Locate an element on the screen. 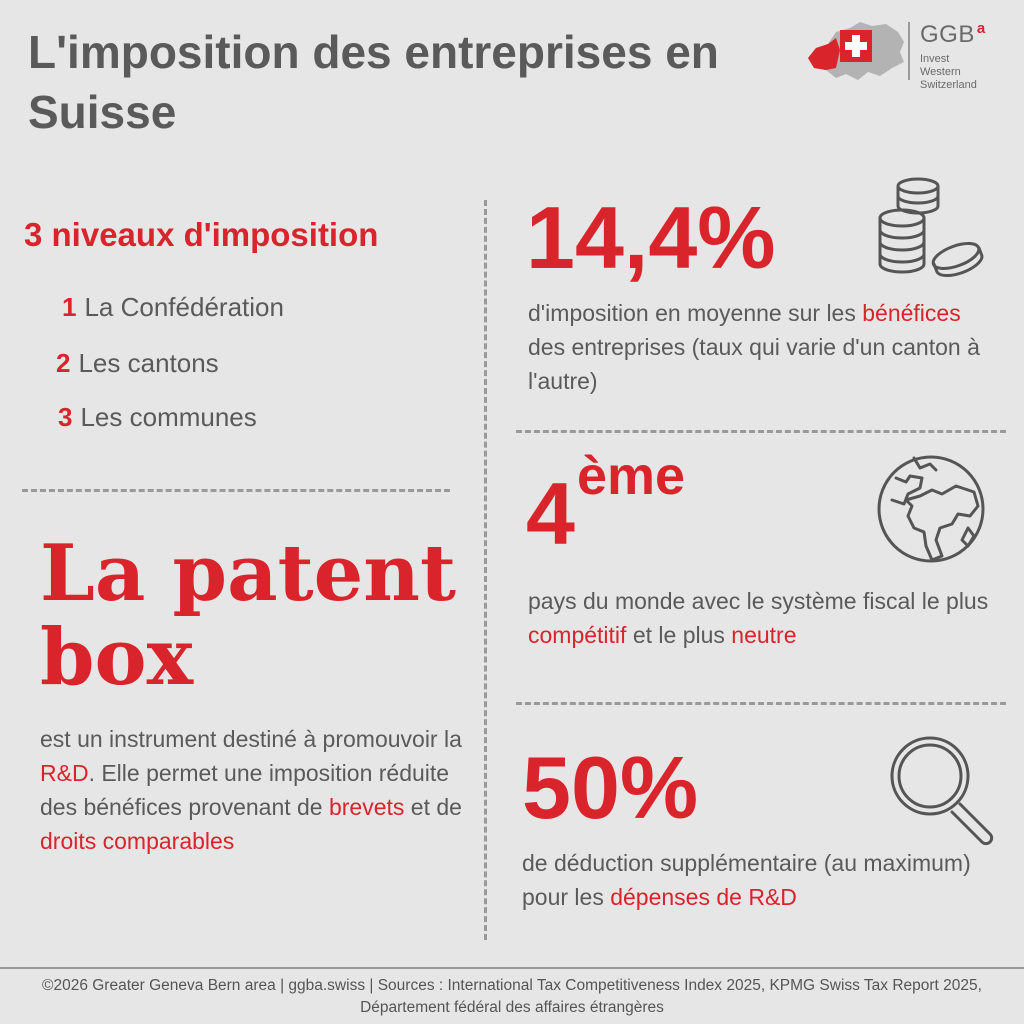 The width and height of the screenshot is (1024, 1024). coins-icon is located at coordinates (931, 227).